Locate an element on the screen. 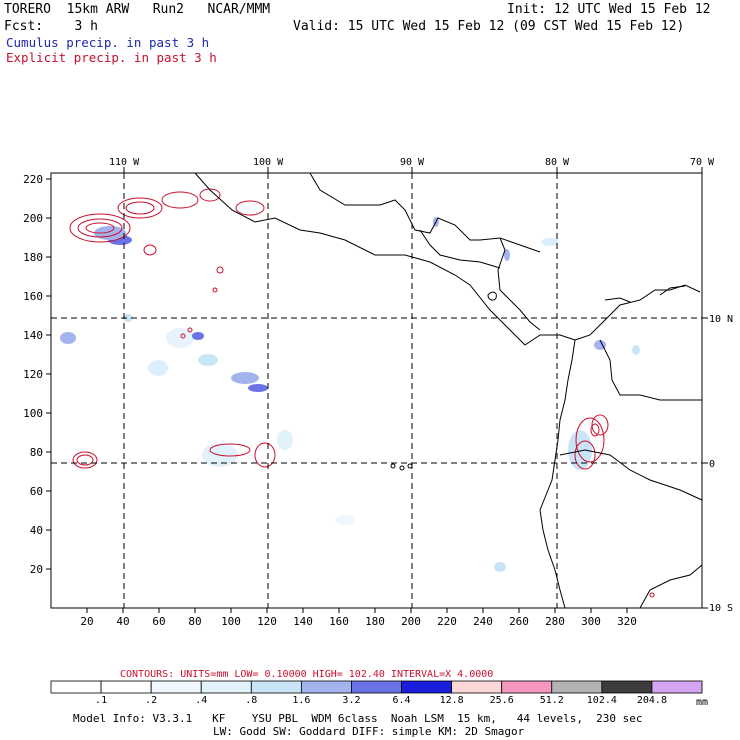 This screenshot has height=740, width=740. colorbar-label: 25.6 is located at coordinates (502, 700).